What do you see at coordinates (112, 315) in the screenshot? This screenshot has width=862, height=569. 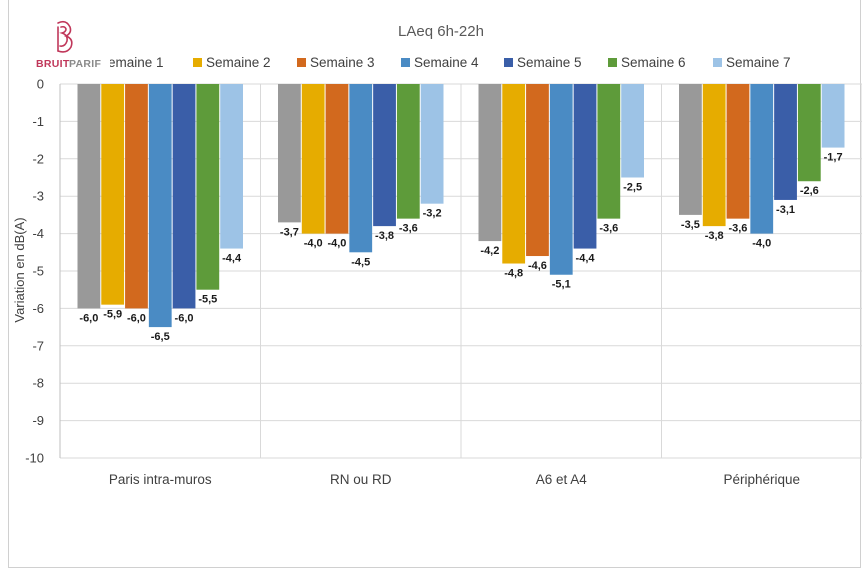 I see `data-label: -5,9` at bounding box center [112, 315].